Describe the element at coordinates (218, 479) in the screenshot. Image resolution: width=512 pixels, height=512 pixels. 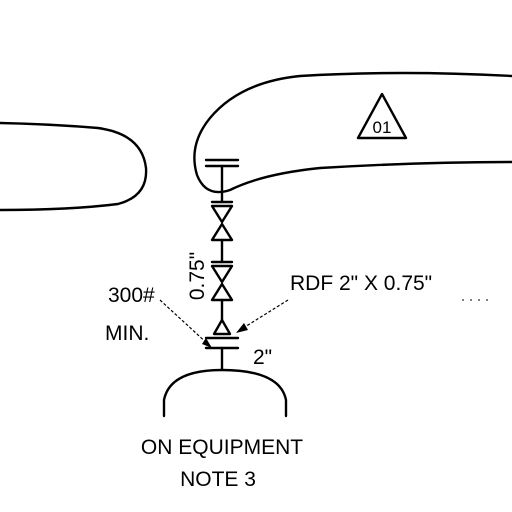
I see `equipment-label-line2: NOTE 3` at that location.